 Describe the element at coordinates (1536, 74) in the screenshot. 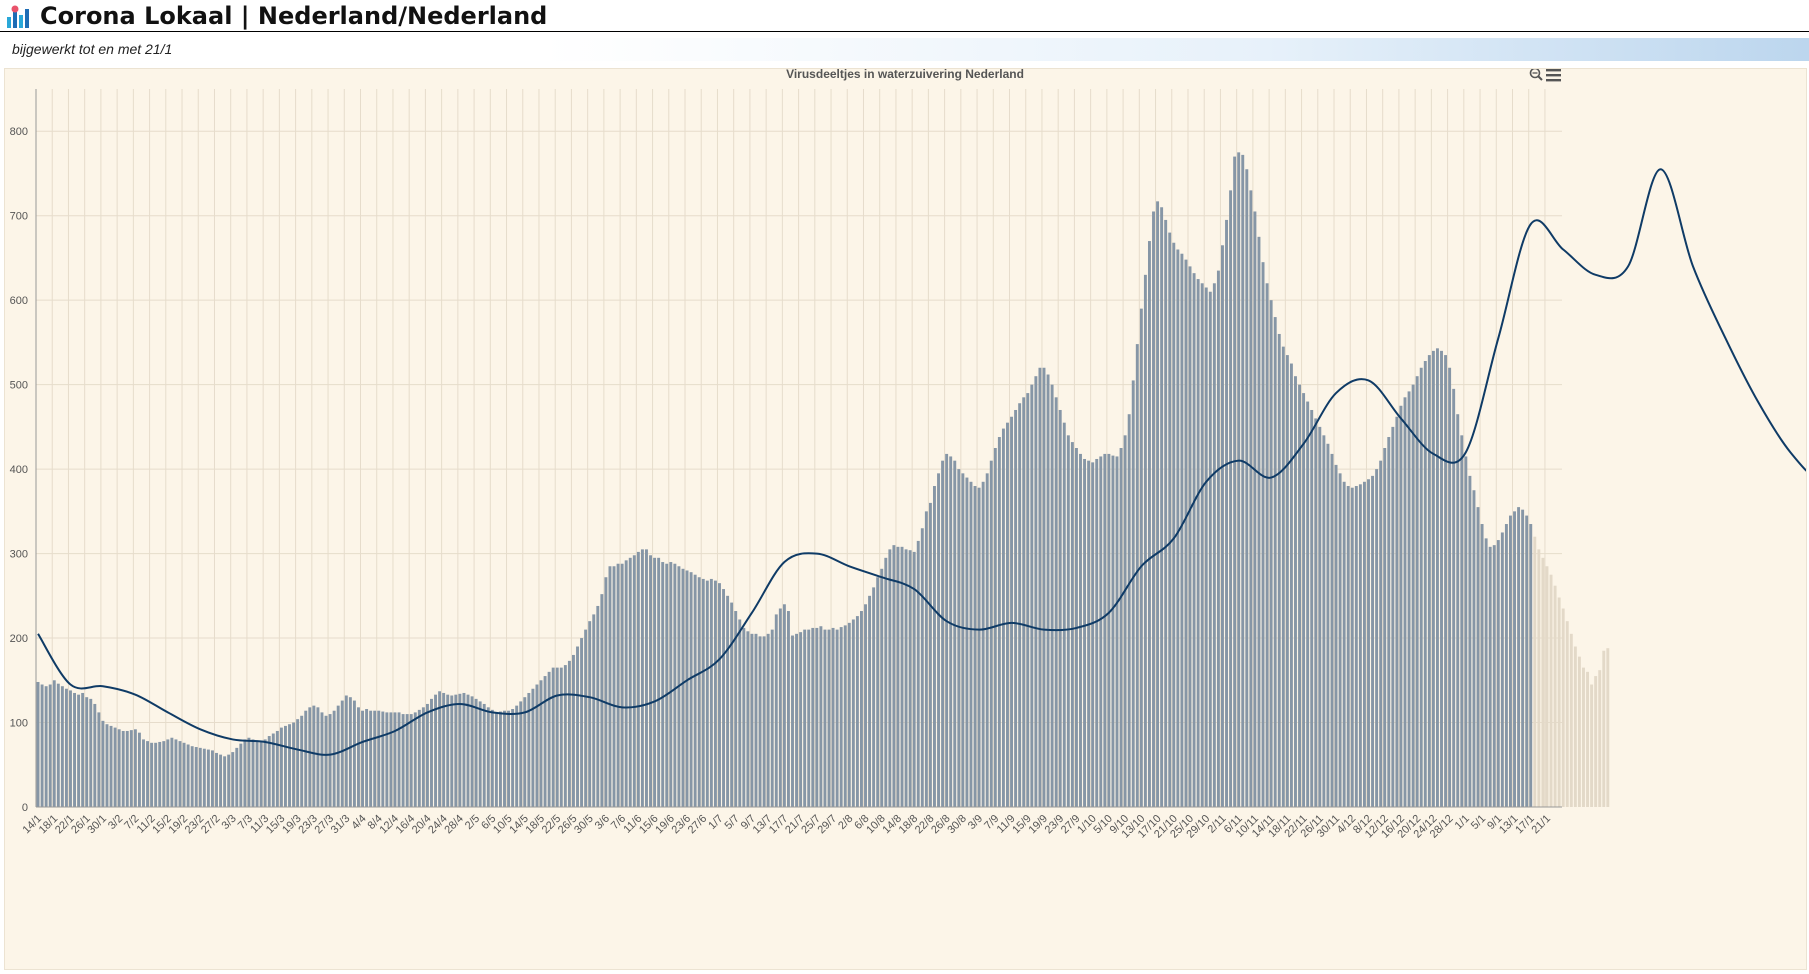

I see `zoom-icon` at that location.